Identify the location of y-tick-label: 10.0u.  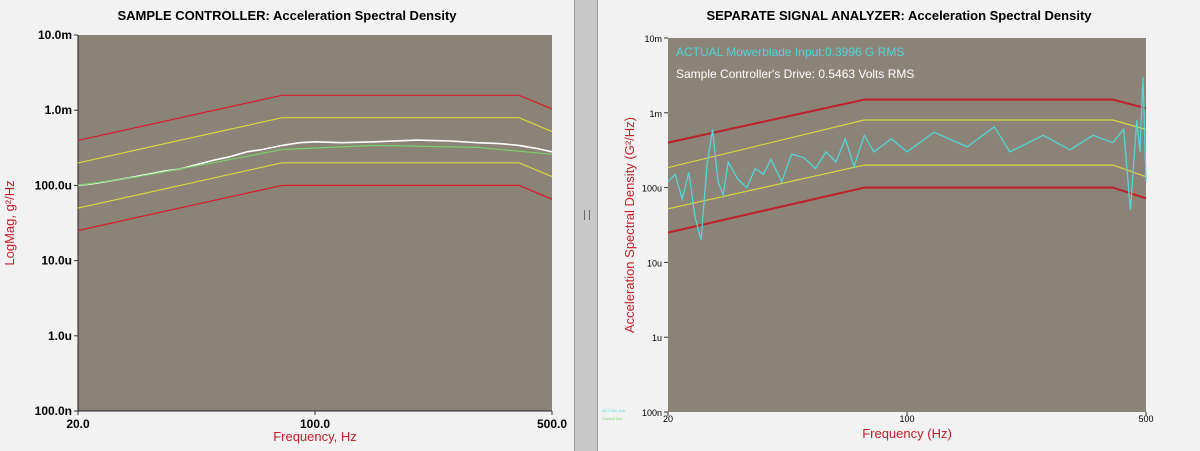
(56, 261).